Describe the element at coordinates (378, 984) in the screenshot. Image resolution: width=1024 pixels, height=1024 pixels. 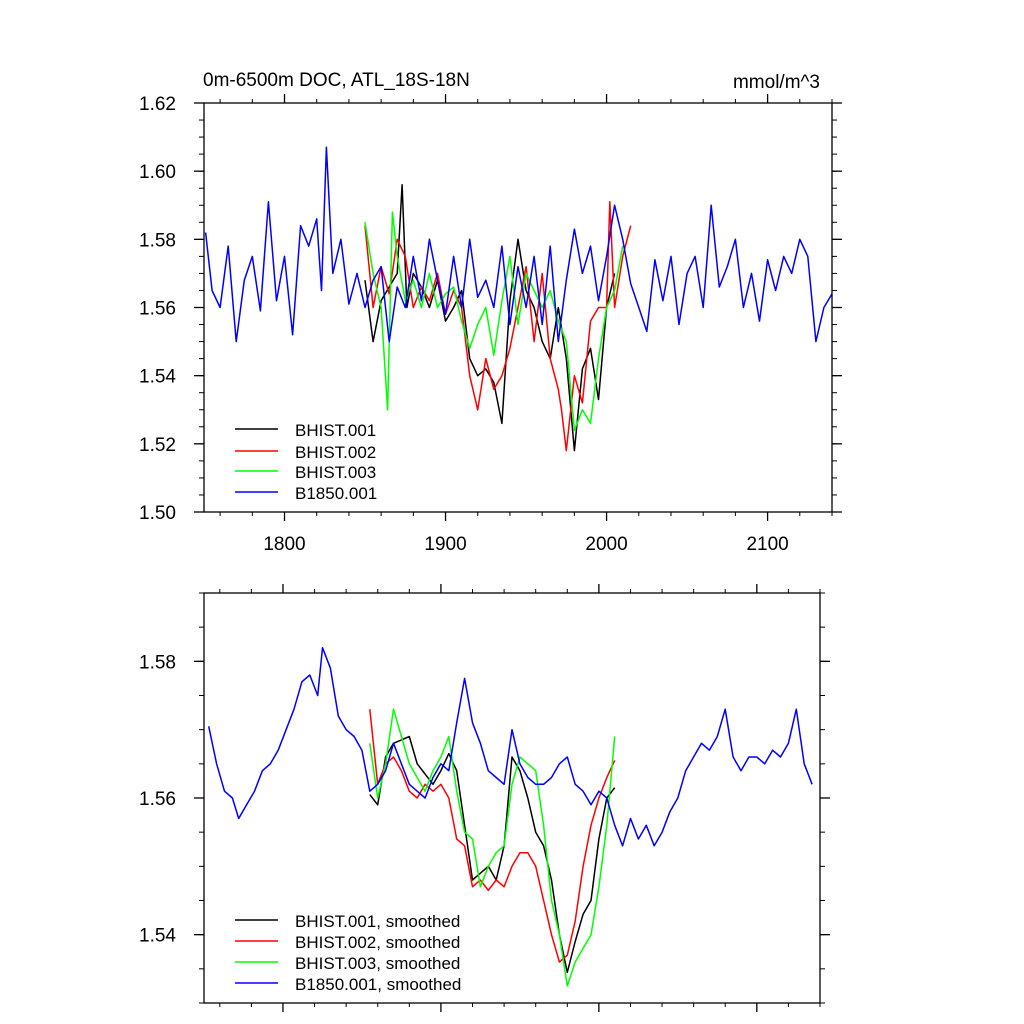
I see `legend-label: B1850.001, smoothed` at that location.